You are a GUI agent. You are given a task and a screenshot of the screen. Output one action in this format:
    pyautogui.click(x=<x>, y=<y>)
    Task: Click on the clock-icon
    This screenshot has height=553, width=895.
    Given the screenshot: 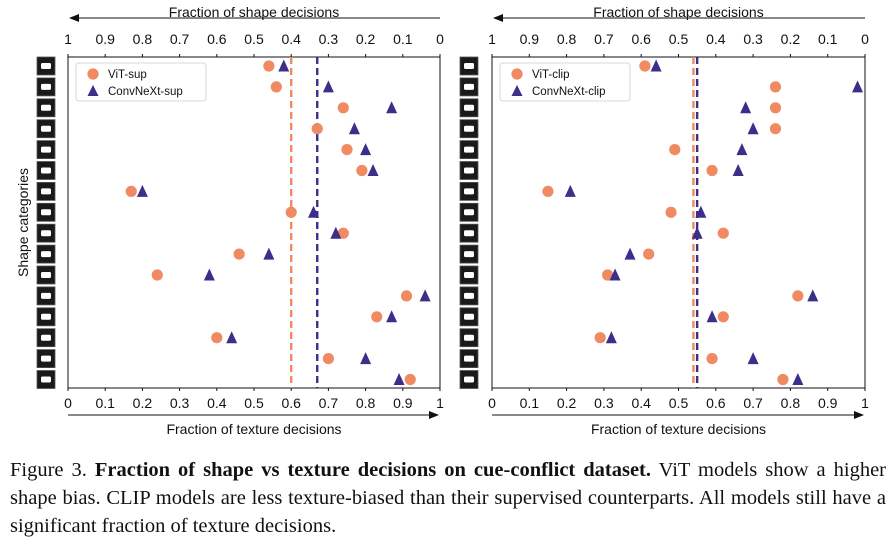 What is the action you would take?
    pyautogui.click(x=469, y=191)
    